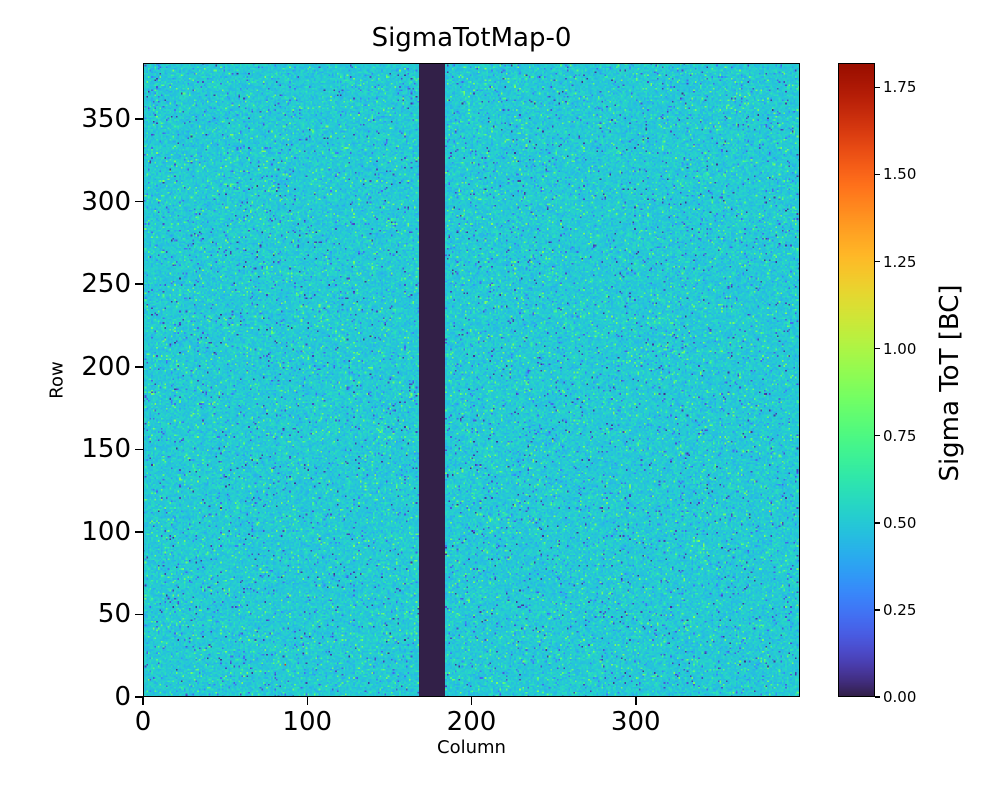  What do you see at coordinates (471, 38) in the screenshot?
I see `chart-title: SigmaTotMap-0` at bounding box center [471, 38].